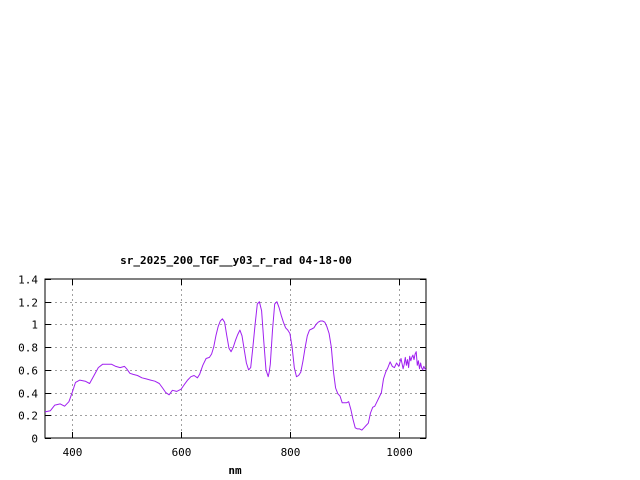  What do you see at coordinates (28, 416) in the screenshot?
I see `y-tick-label: 0.2` at bounding box center [28, 416].